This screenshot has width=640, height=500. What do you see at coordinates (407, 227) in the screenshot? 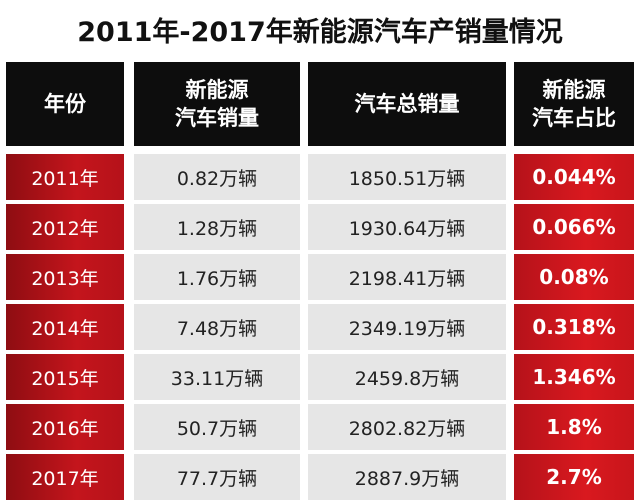
I see `cell-total-sales: 1930.64万辆` at bounding box center [407, 227].